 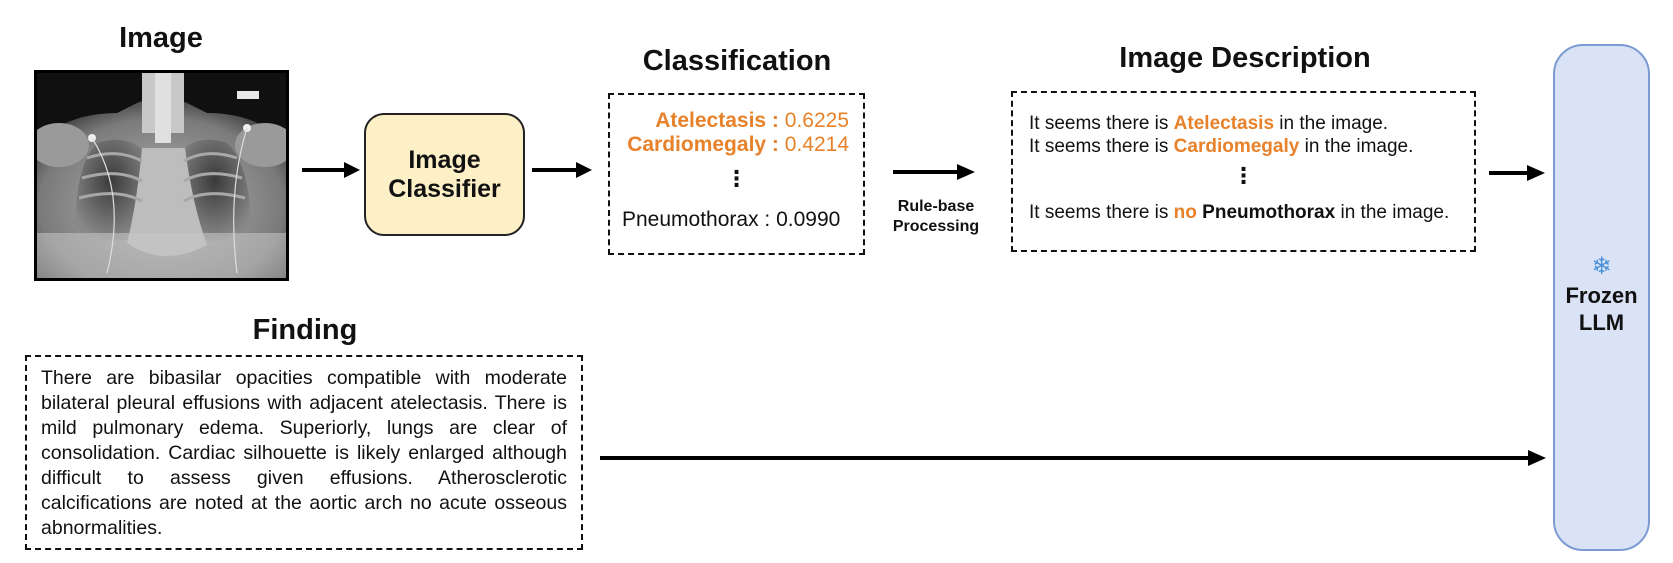 I want to click on classification-label: Pneumothorax :, so click(x=696, y=219).